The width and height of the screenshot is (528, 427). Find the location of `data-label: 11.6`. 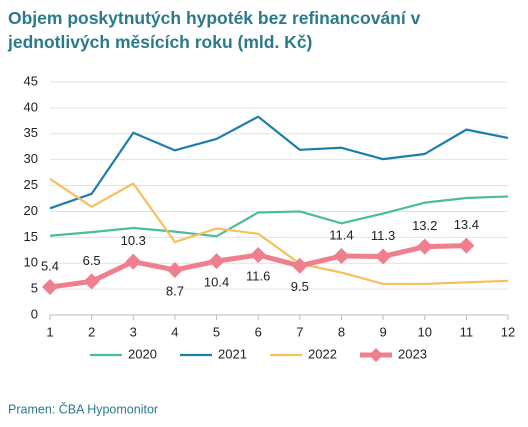

data-label: 11.6 is located at coordinates (258, 275).